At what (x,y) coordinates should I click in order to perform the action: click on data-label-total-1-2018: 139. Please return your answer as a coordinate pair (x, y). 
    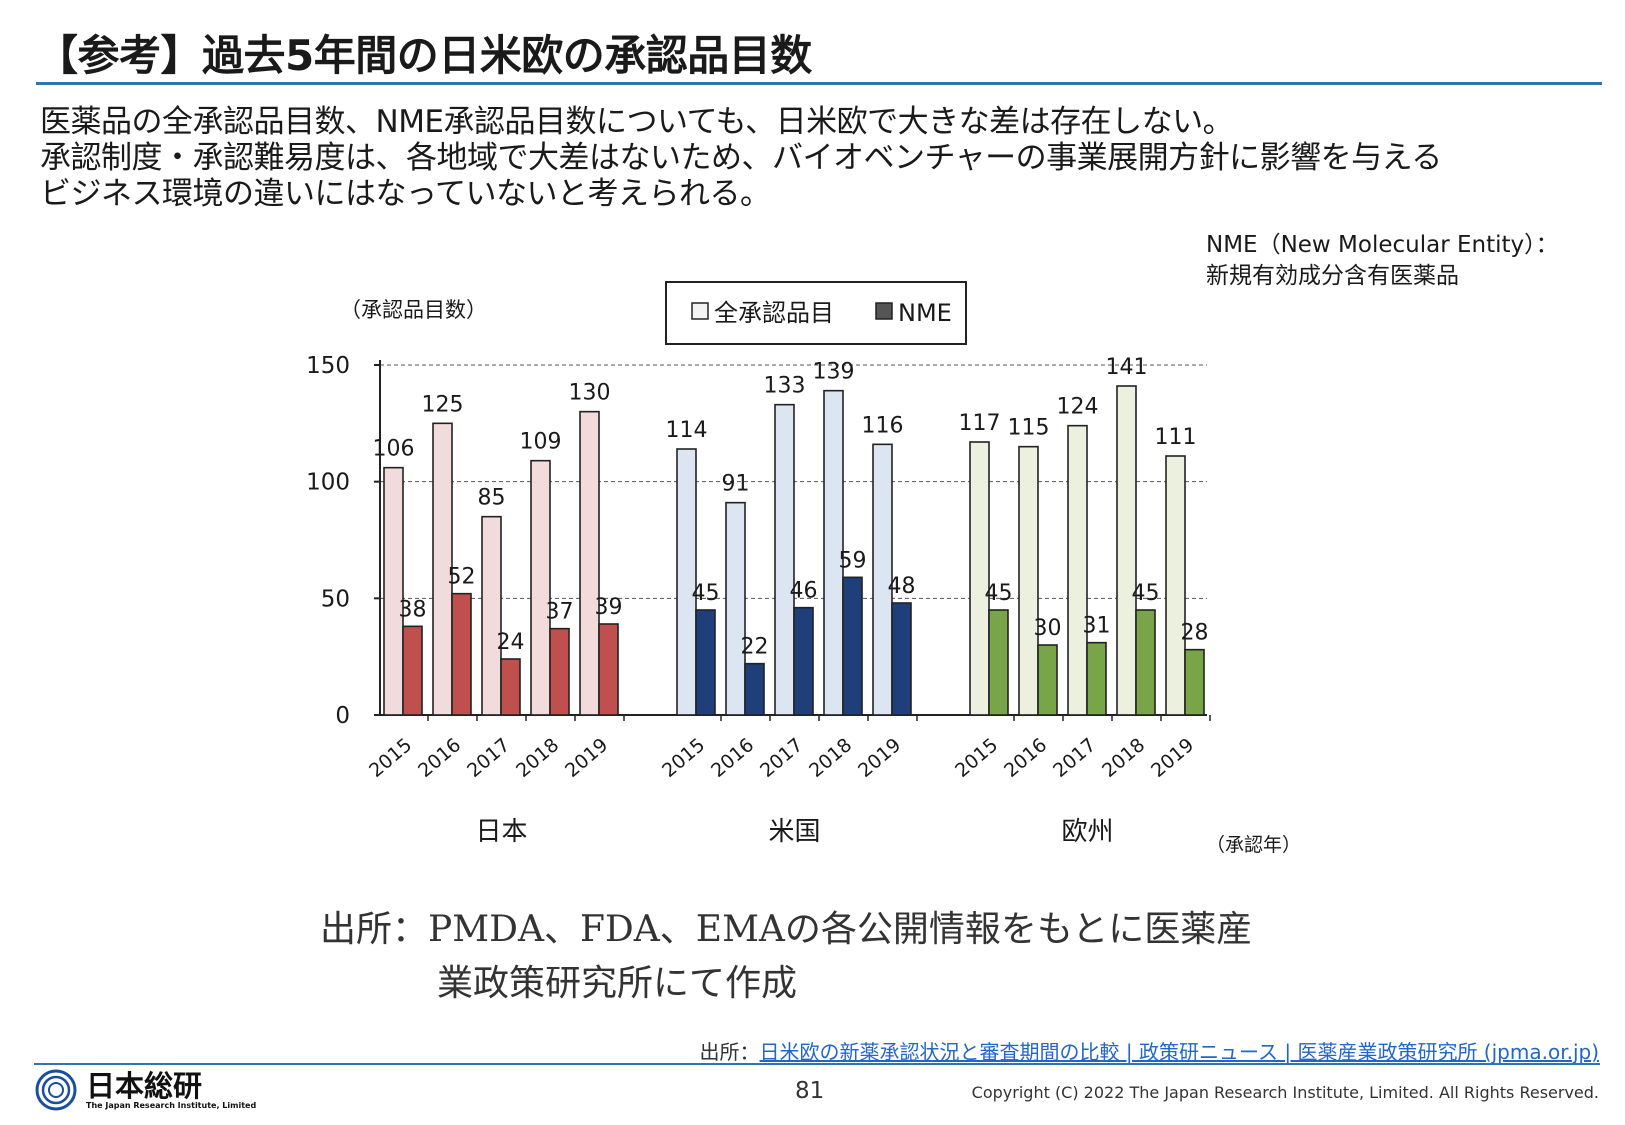
    Looking at the image, I should click on (834, 372).